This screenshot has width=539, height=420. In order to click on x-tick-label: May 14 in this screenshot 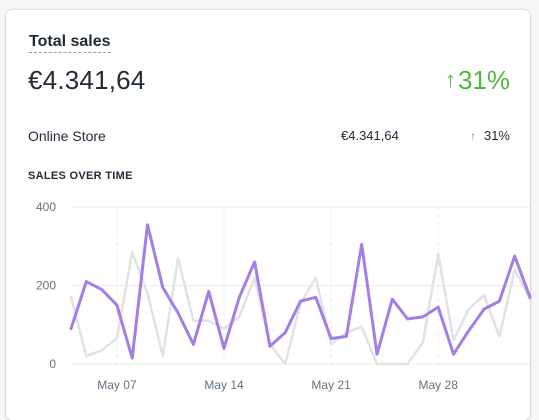, I will do `click(224, 385)`.